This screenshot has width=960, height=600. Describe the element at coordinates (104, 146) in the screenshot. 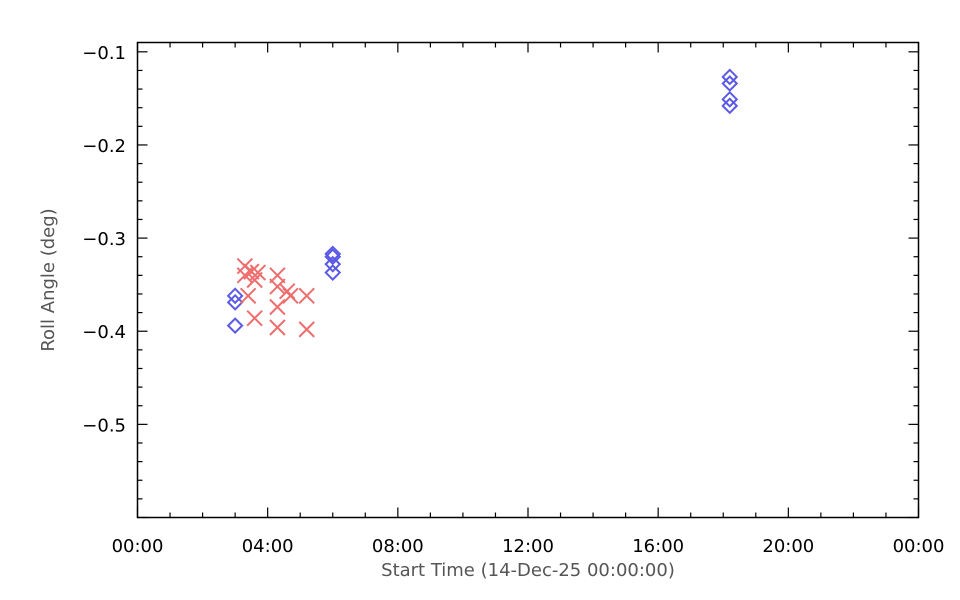

I see `y-tick-label: −0.2` at that location.